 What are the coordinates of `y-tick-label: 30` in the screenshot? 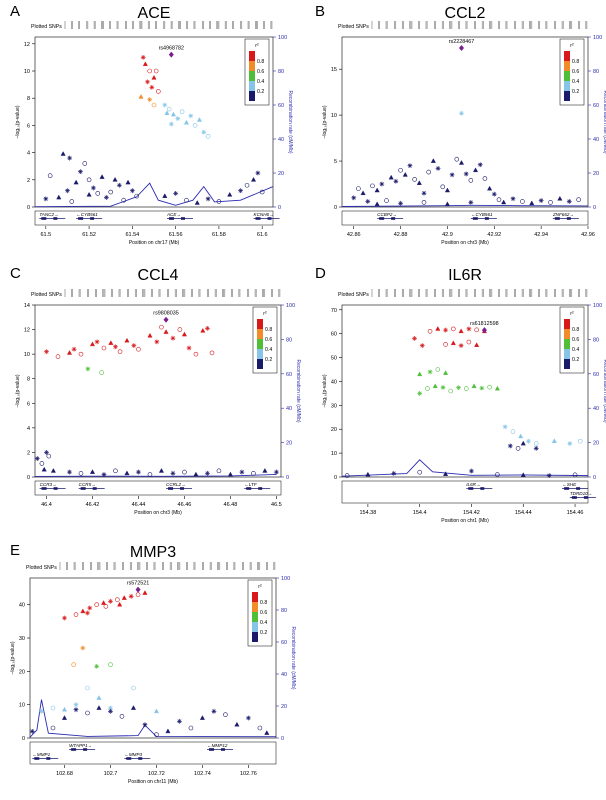 It's located at (22, 639).